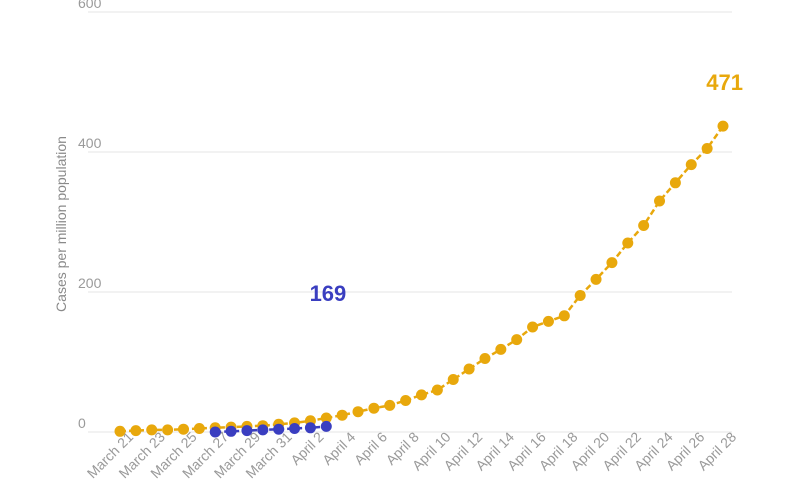 Image resolution: width=800 pixels, height=494 pixels. I want to click on series-2-end-label: 169, so click(328, 293).